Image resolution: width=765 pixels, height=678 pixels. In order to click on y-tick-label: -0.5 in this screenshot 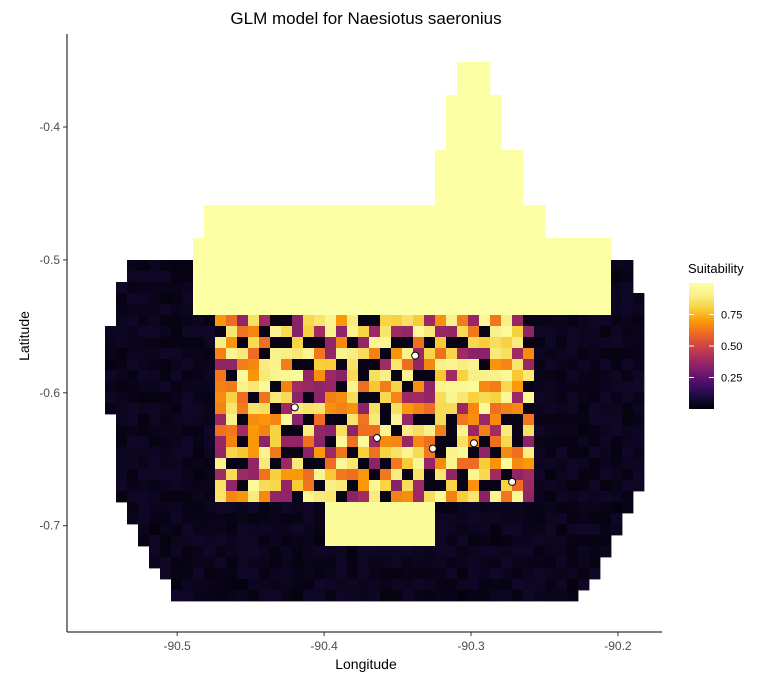, I will do `click(49, 260)`.